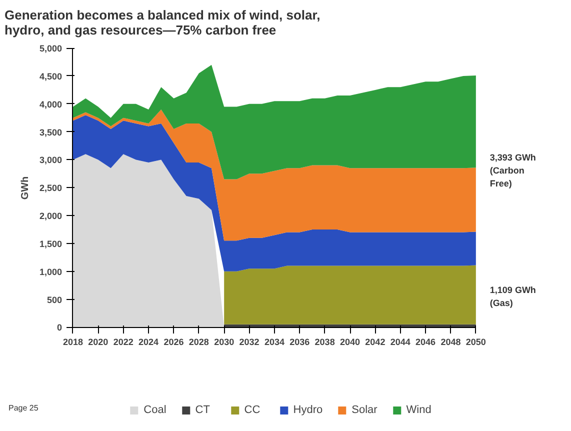  Describe the element at coordinates (308, 410) in the screenshot. I see `legend-label: Hydro` at that location.